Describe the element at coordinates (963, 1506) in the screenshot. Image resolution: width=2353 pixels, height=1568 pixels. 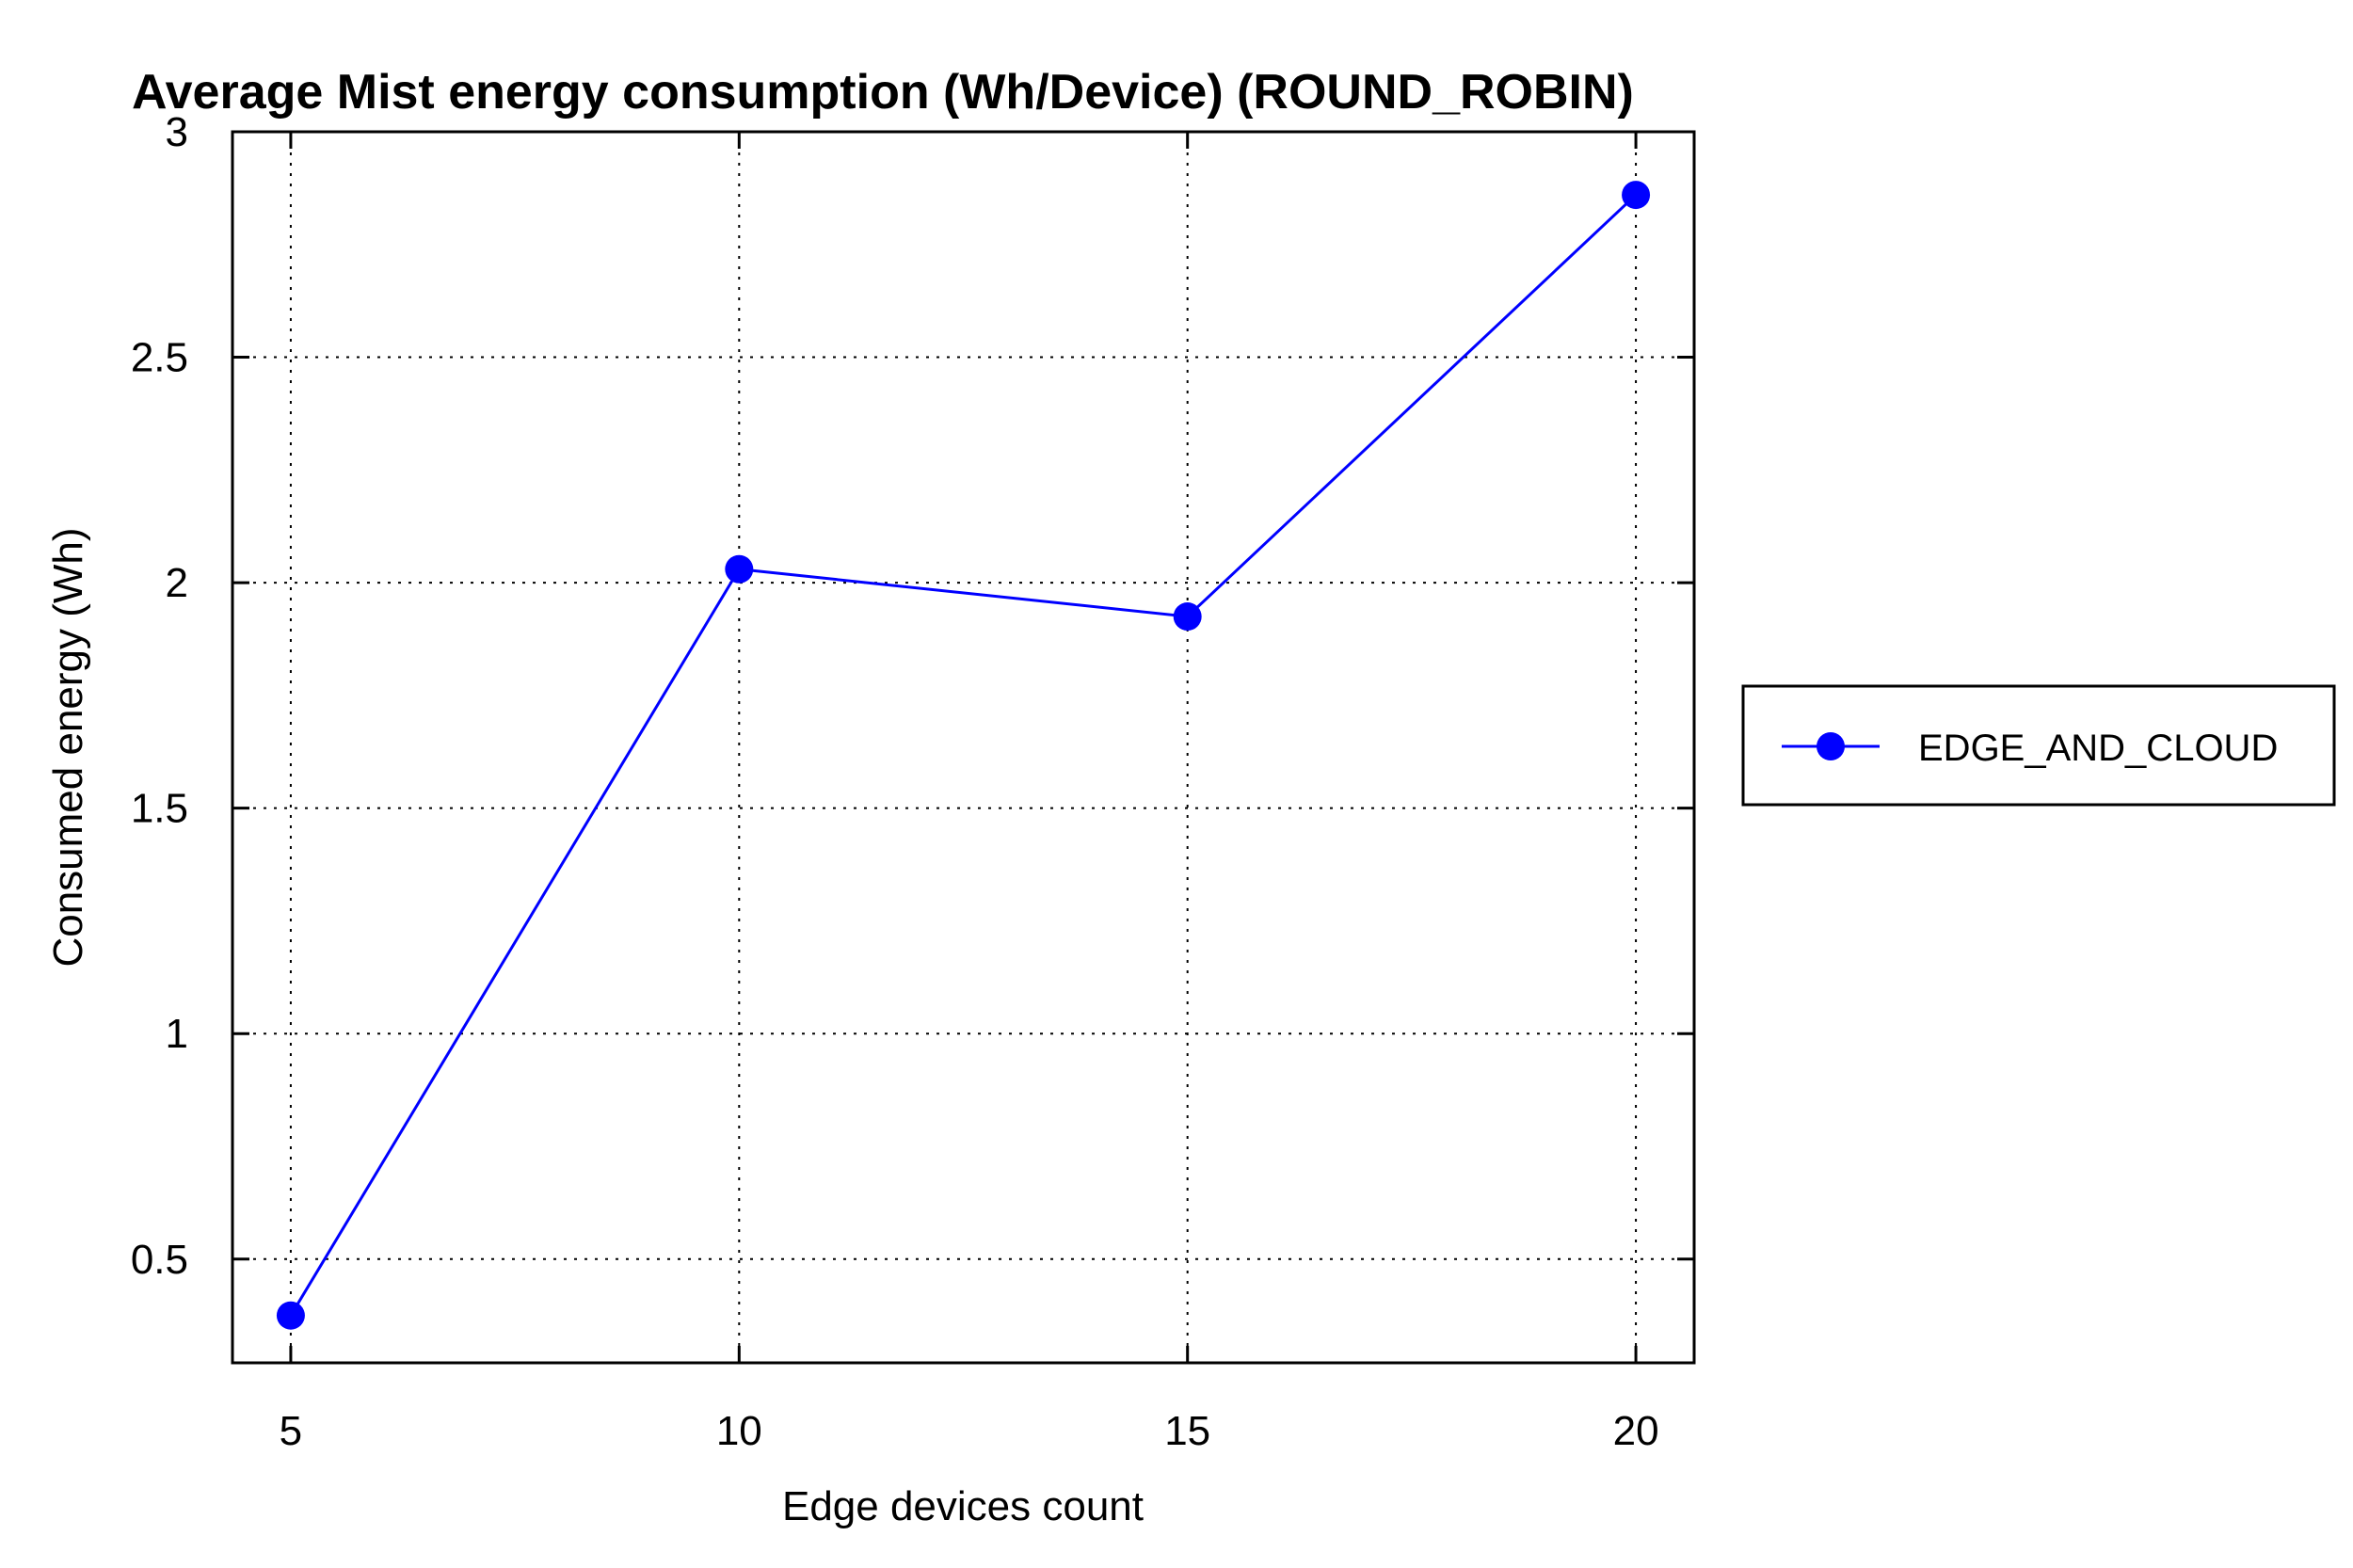
I see `x-axis-label: Edge devices count` at that location.